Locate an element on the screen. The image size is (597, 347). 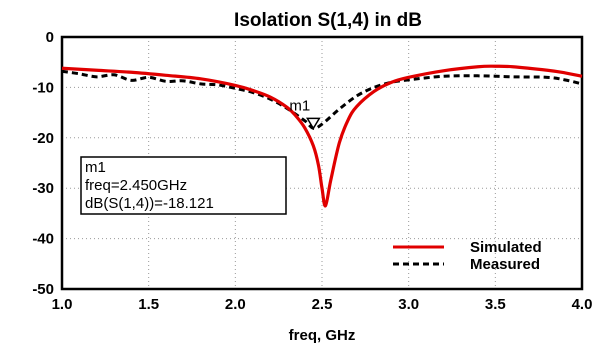
y-tick-label: -30 is located at coordinates (43, 188).